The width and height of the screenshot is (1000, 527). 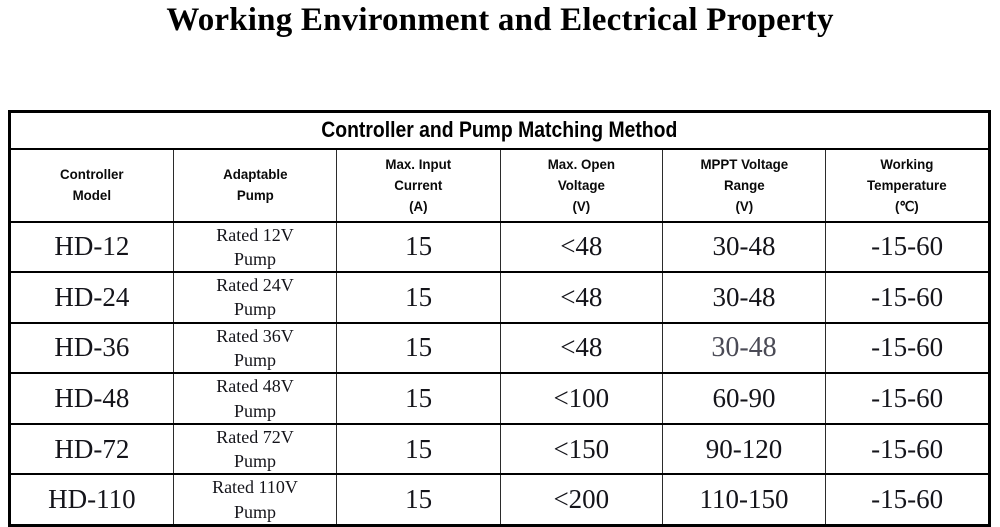 I want to click on header-controller-model: Controller Model, so click(x=91, y=185).